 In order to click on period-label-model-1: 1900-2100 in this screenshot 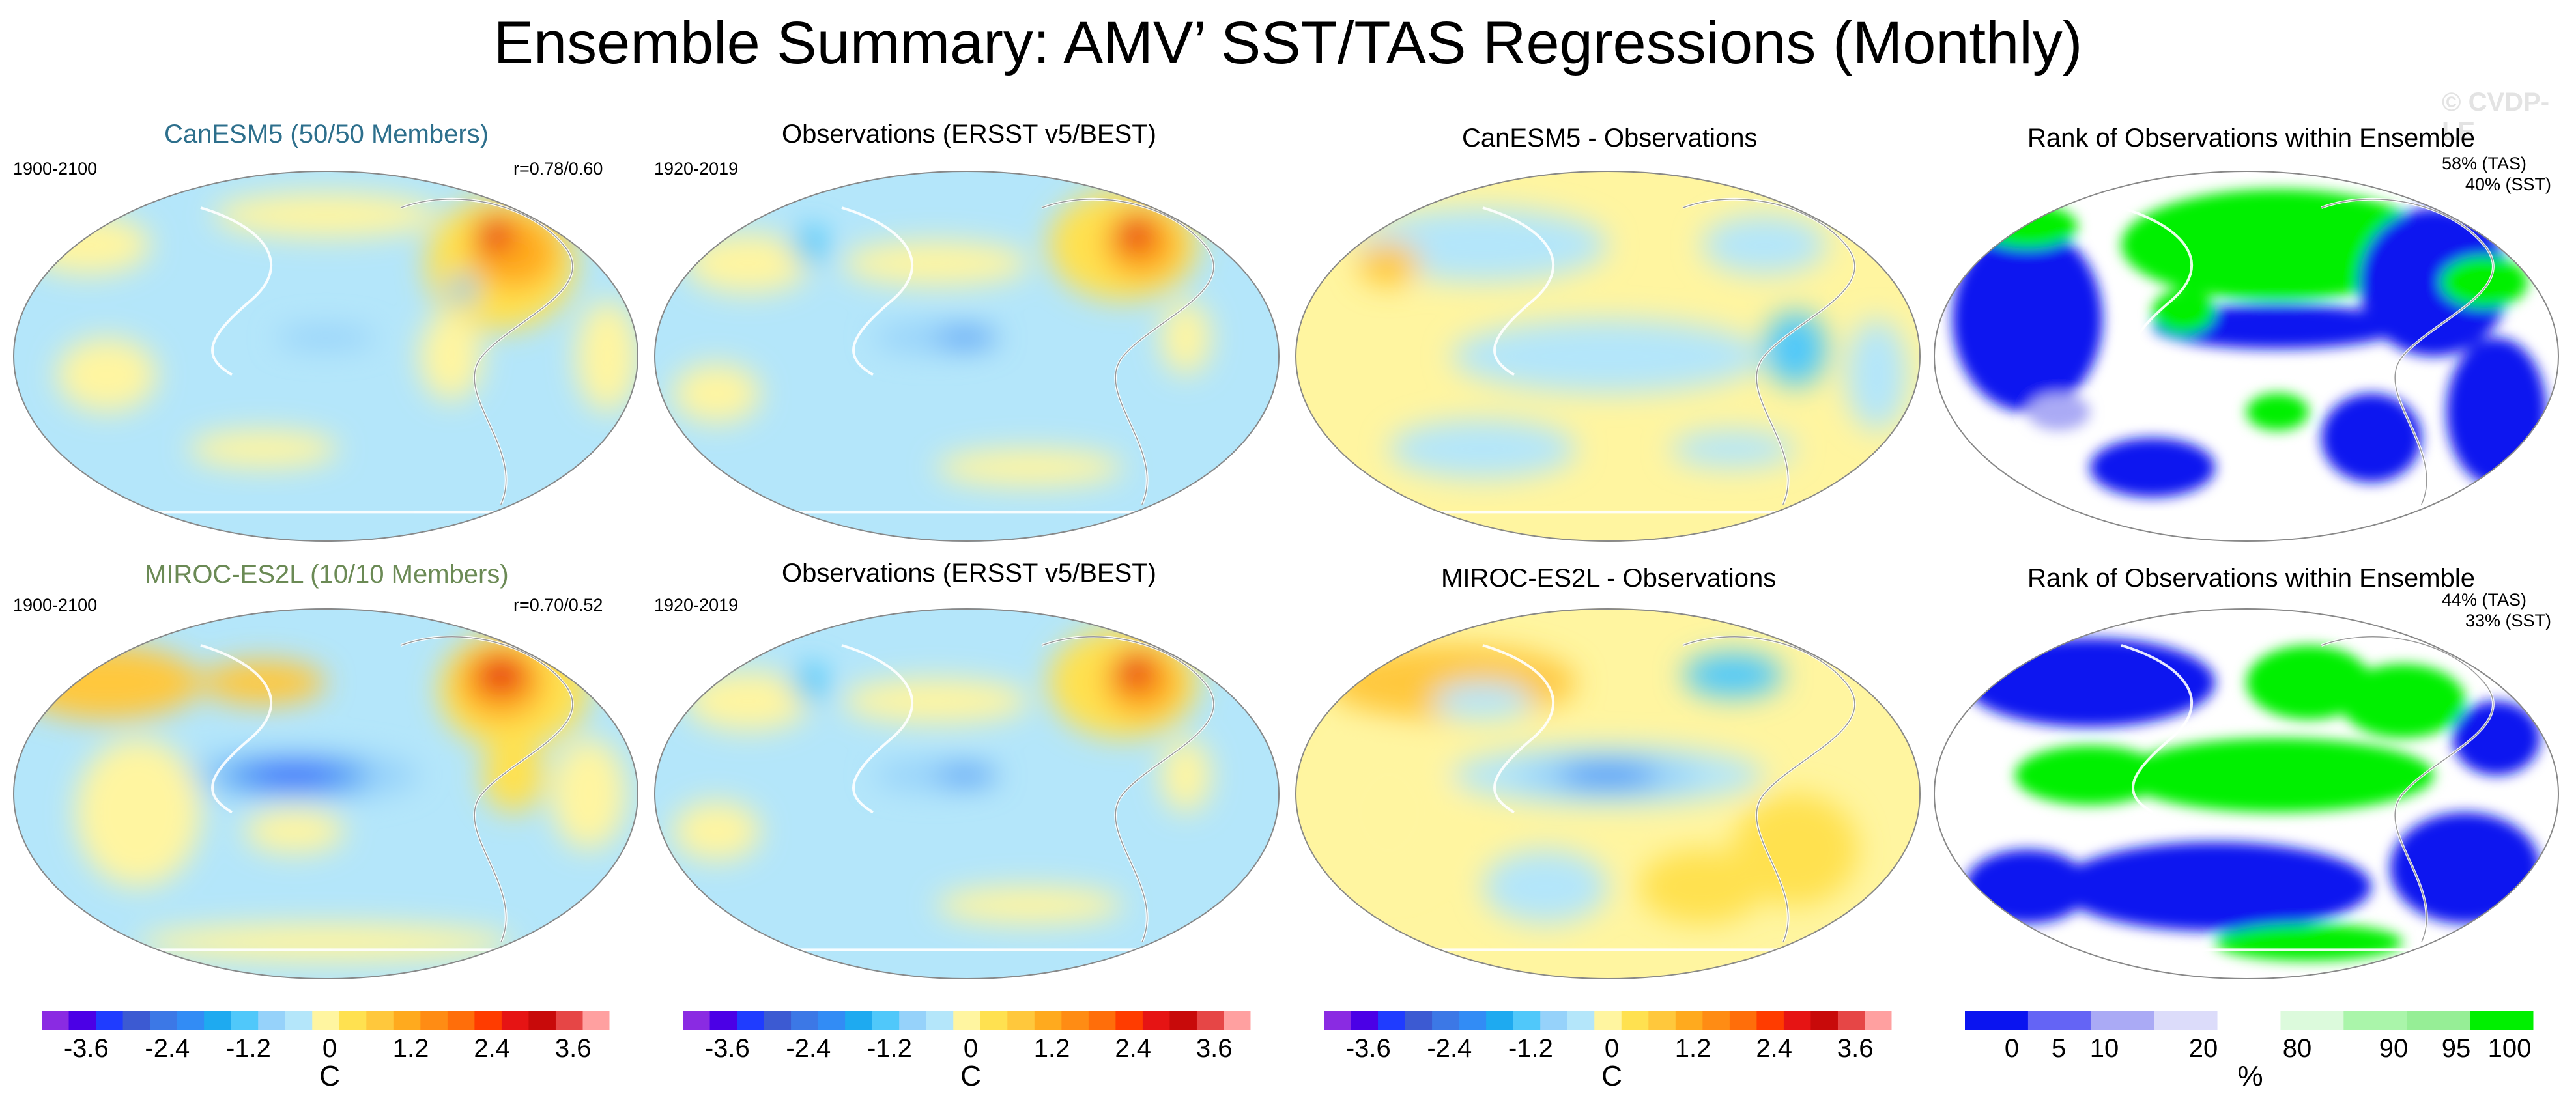, I will do `click(55, 168)`.